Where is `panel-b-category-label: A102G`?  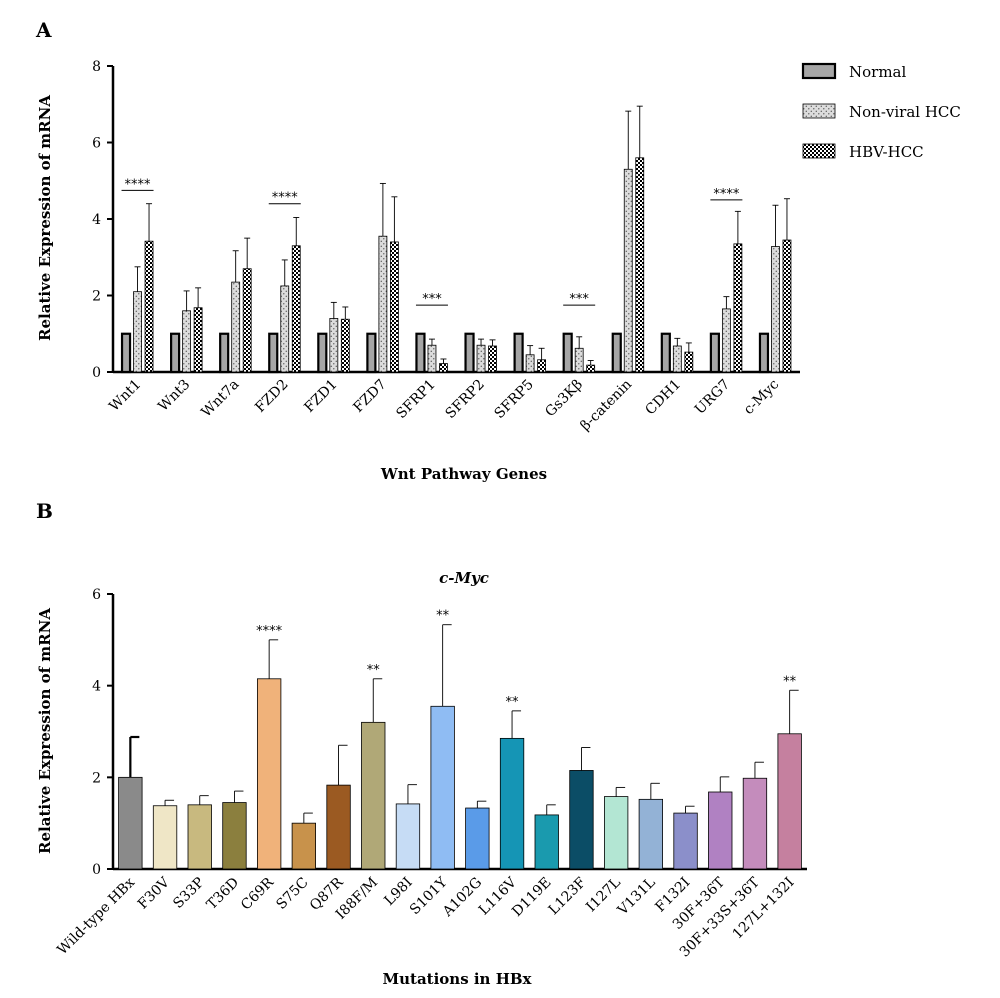
panel-b-category-label: A102G is located at coordinates (462, 898).